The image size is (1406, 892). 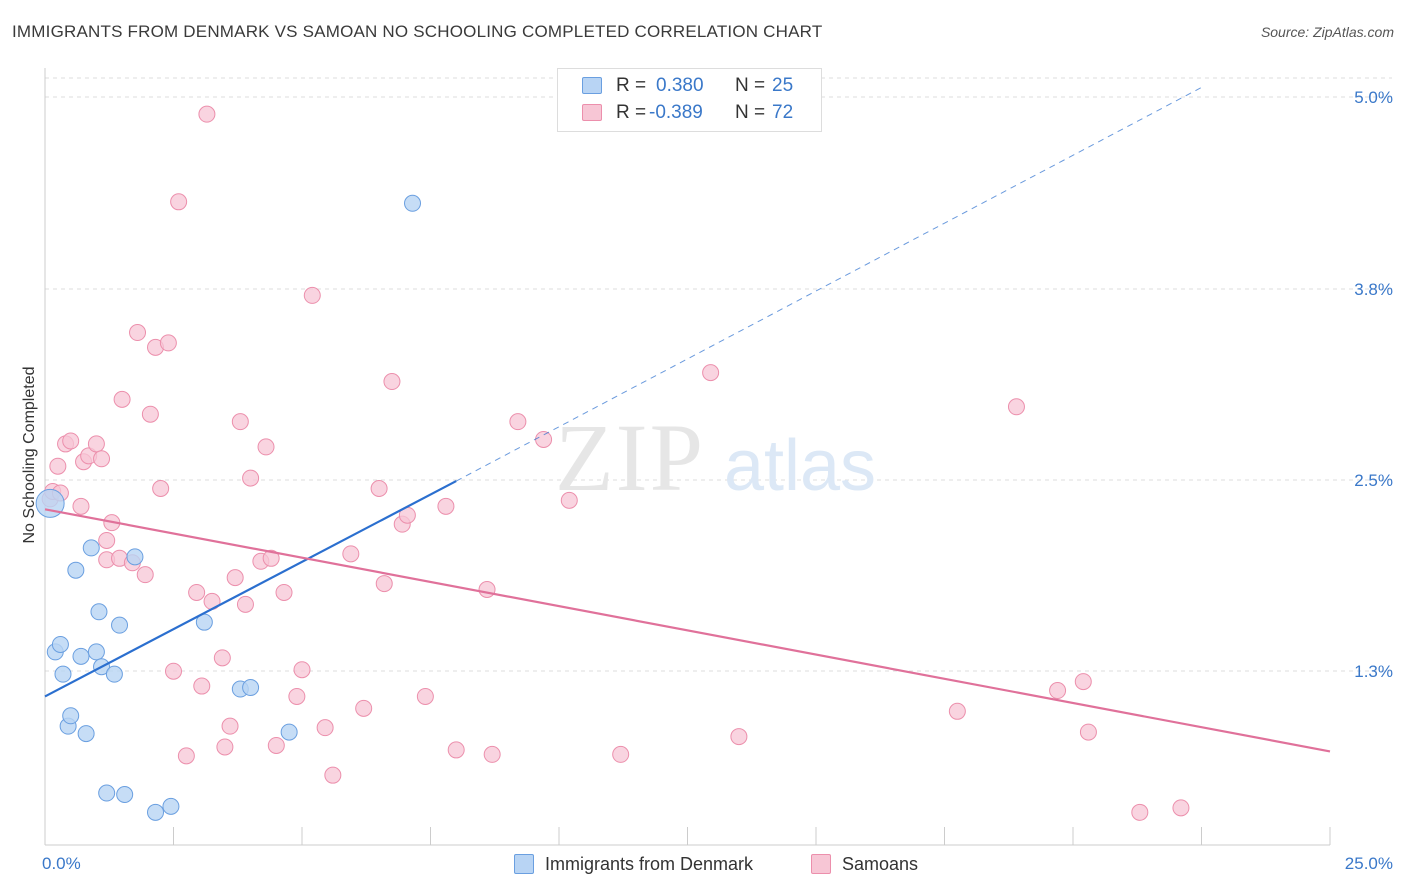 I want to click on legend-r-value: 0.380, so click(x=680, y=85).